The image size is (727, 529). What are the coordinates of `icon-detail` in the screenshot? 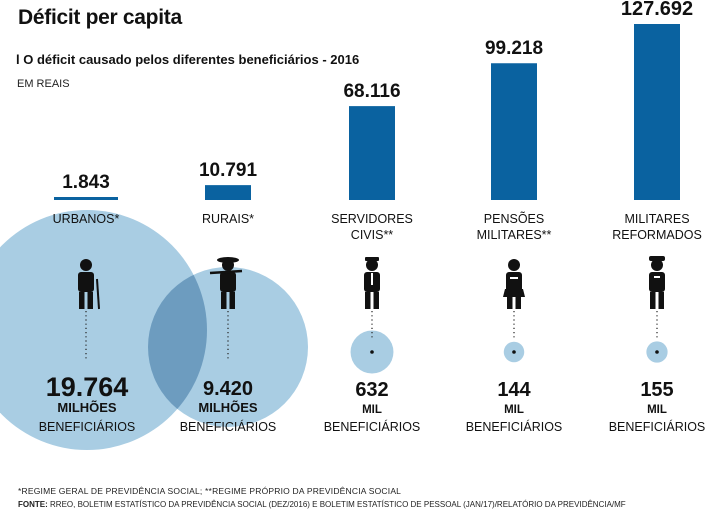 It's located at (514, 278).